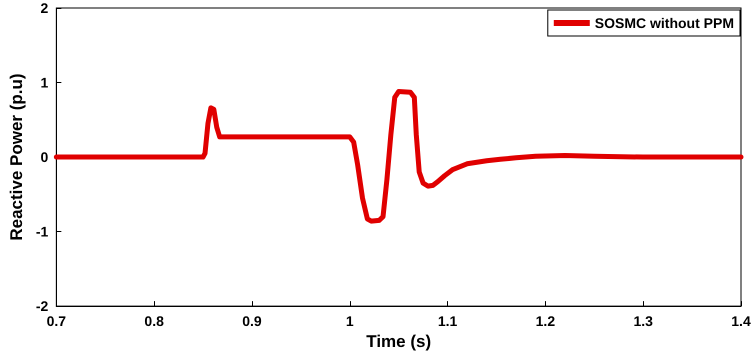  Describe the element at coordinates (16, 157) in the screenshot. I see `y-axis-title: Reactive Power (p.u)` at that location.